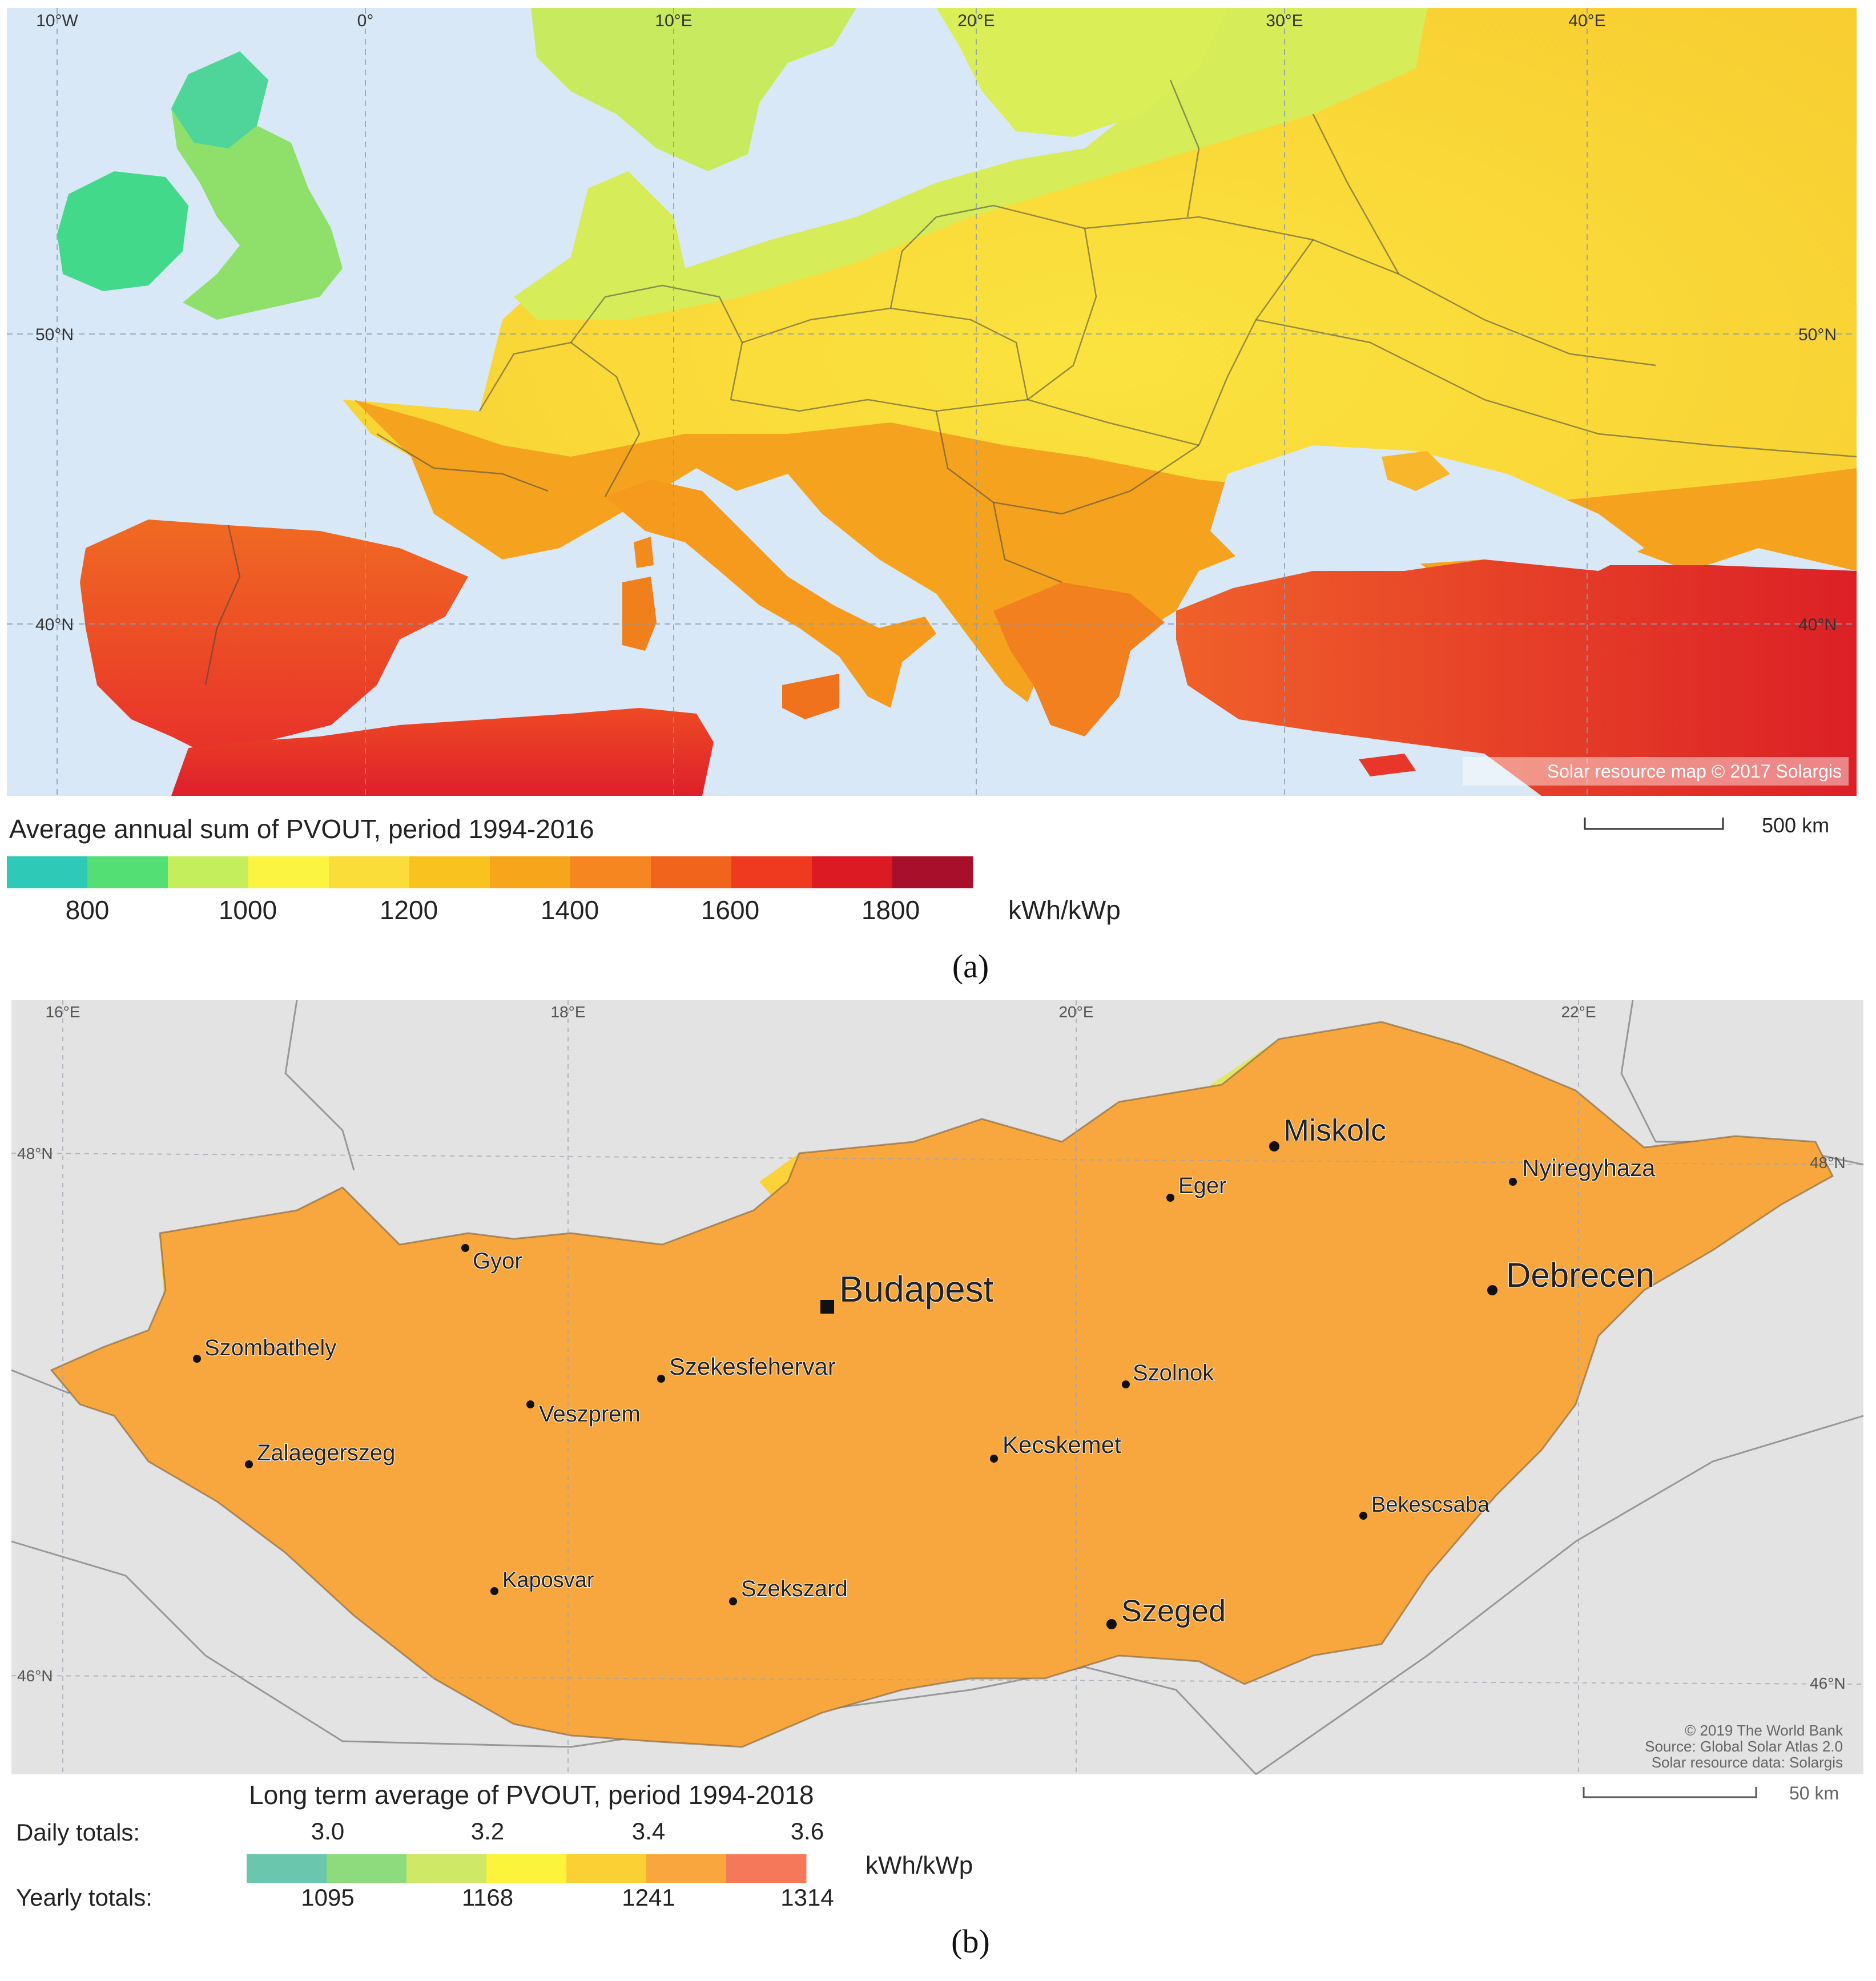 The width and height of the screenshot is (1876, 1981). Describe the element at coordinates (807, 1897) in the screenshot. I see `yearly-tick: 1314` at that location.